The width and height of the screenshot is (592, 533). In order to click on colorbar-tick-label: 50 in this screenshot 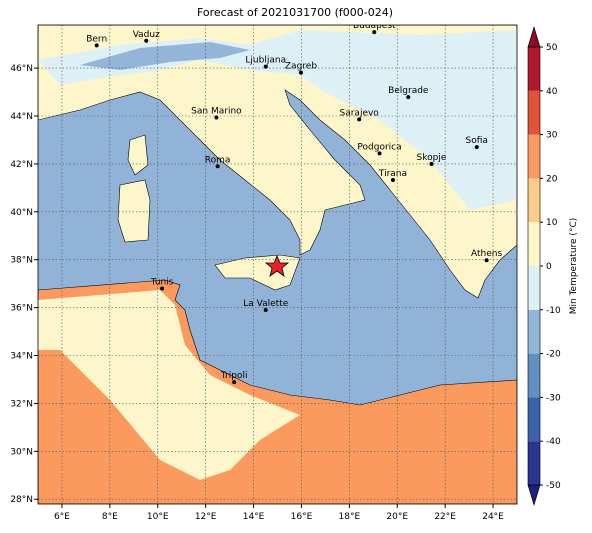, I will do `click(552, 48)`.